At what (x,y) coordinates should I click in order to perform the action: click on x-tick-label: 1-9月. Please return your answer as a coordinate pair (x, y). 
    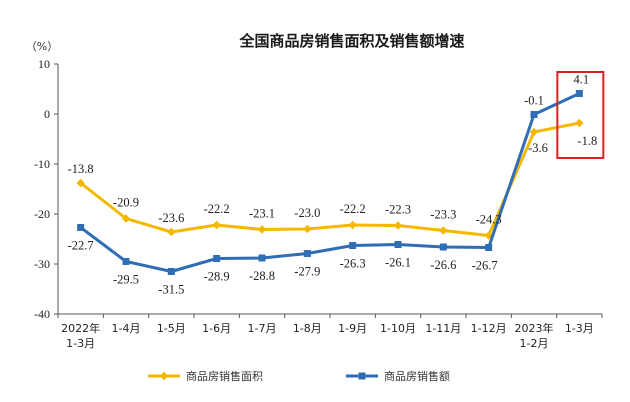
    Looking at the image, I should click on (352, 328).